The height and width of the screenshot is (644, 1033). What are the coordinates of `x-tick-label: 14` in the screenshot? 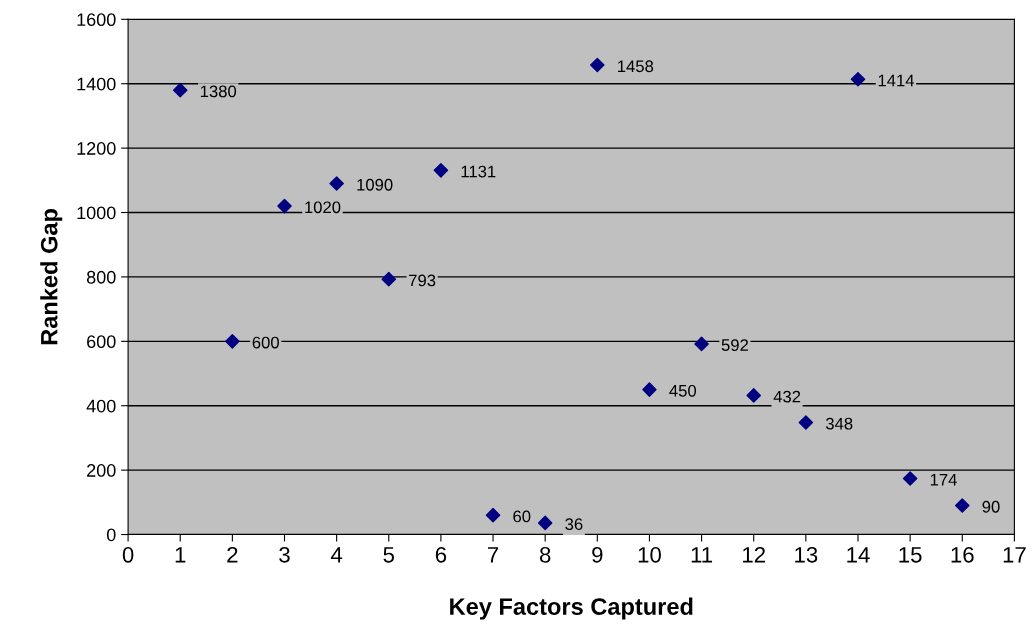 It's located at (858, 555).